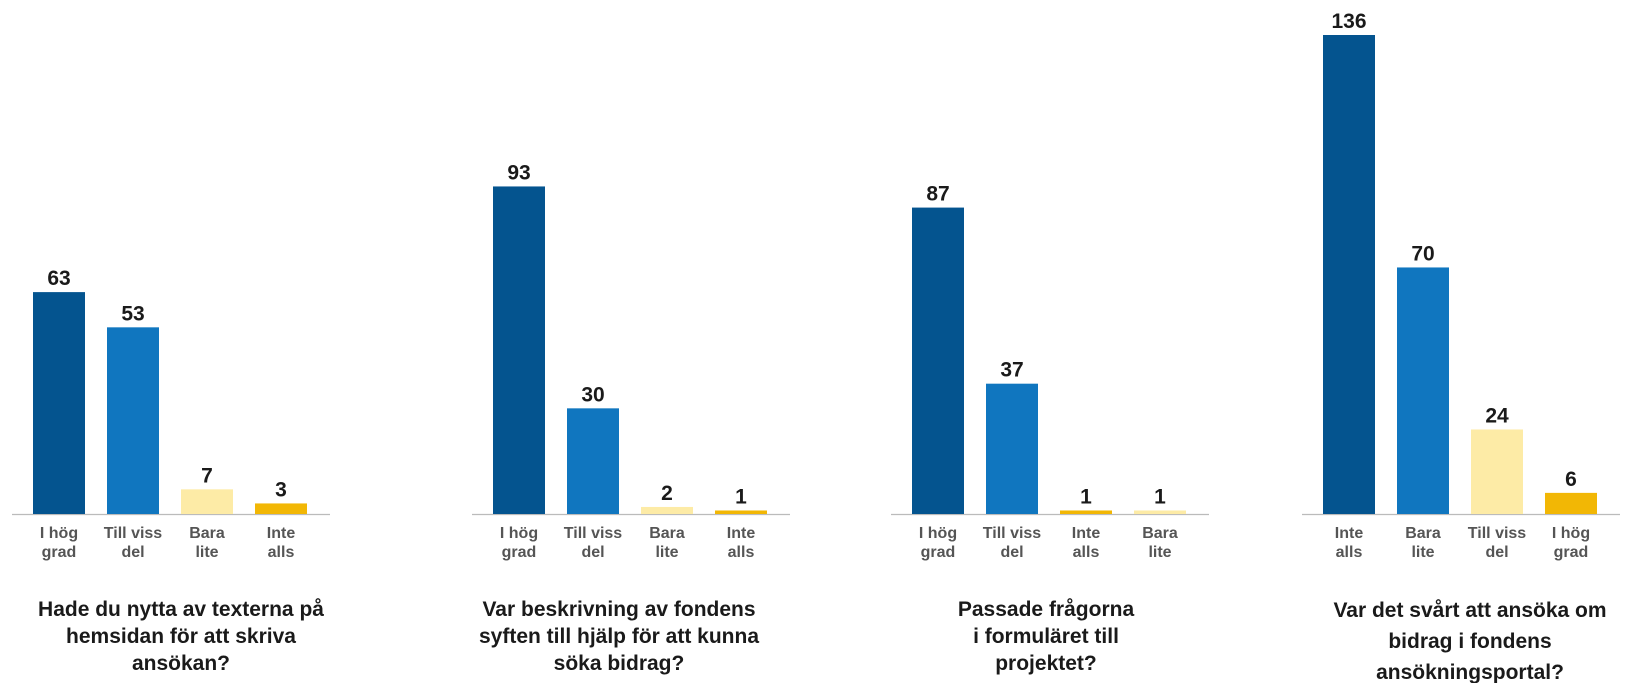 Image resolution: width=1639 pixels, height=683 pixels. What do you see at coordinates (667, 493) in the screenshot?
I see `data-label: 2` at bounding box center [667, 493].